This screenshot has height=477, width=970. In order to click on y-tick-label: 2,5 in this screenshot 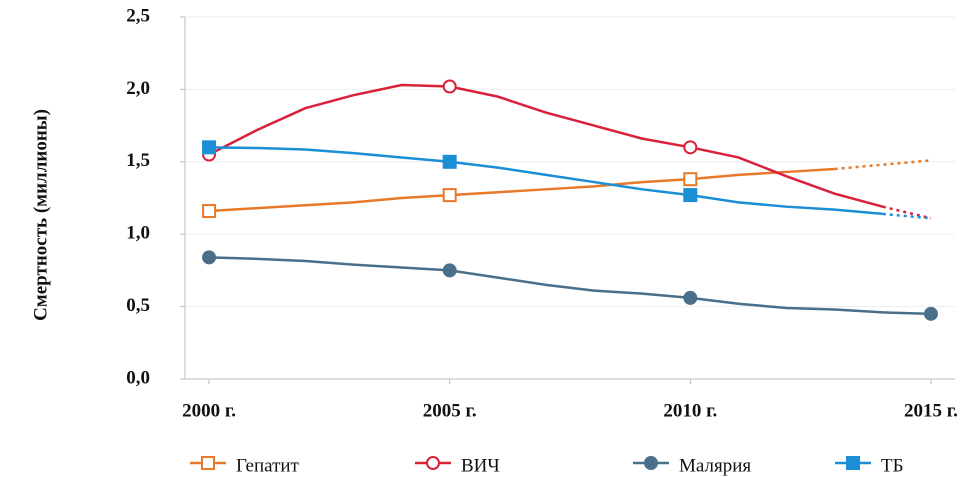, I will do `click(138, 15)`.